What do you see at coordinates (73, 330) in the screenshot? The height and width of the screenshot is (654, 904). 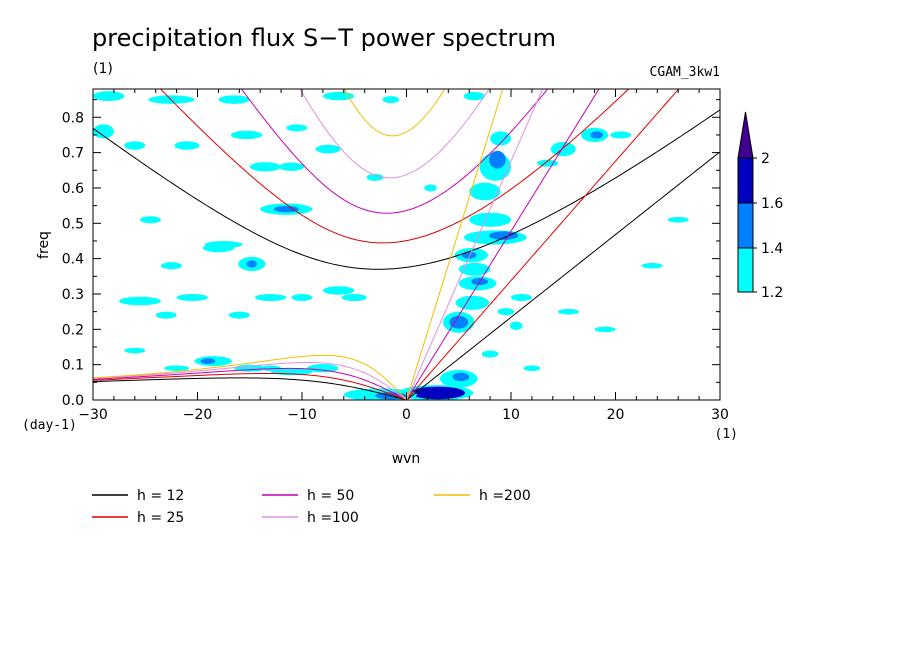 I see `y-tick-label: 0.2` at bounding box center [73, 330].